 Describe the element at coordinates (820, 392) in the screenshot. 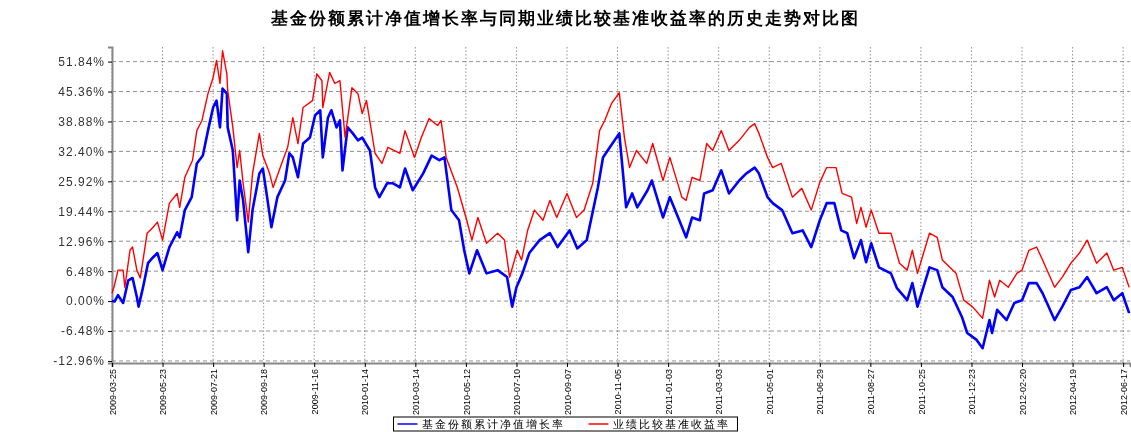

I see `x-tick-label: 2011-06-29` at that location.